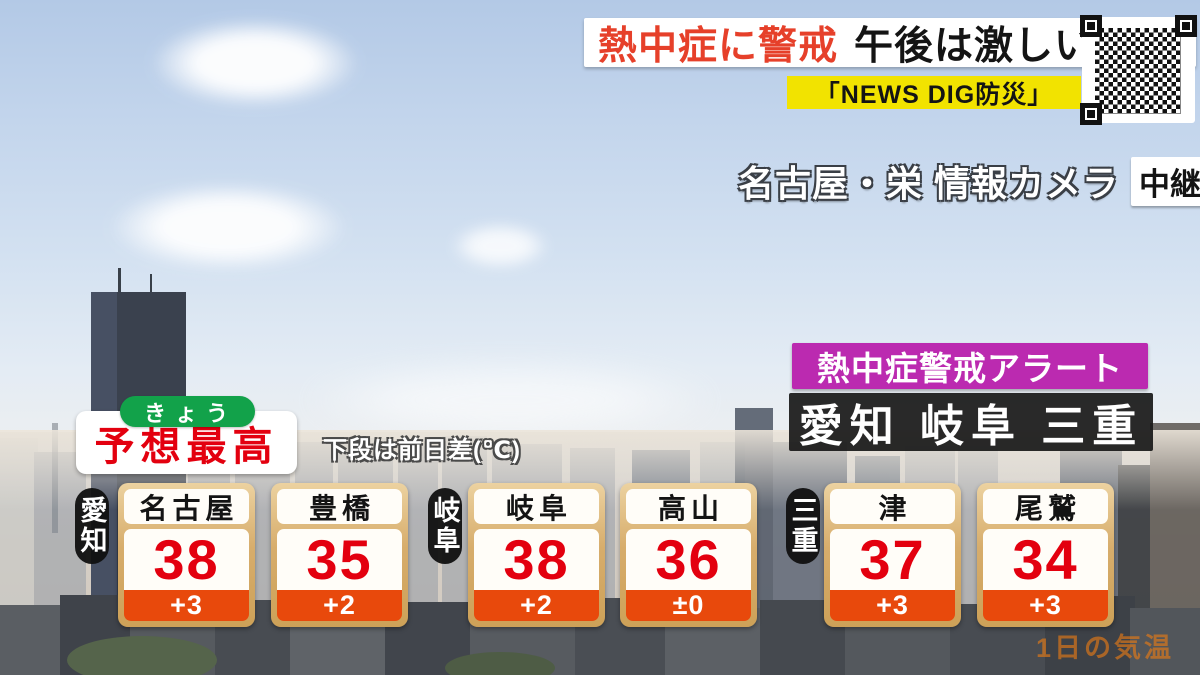 This screenshot has height=675, width=1200. I want to click on temp-card-toyohashi: 豊橋 35 +2, so click(339, 555).